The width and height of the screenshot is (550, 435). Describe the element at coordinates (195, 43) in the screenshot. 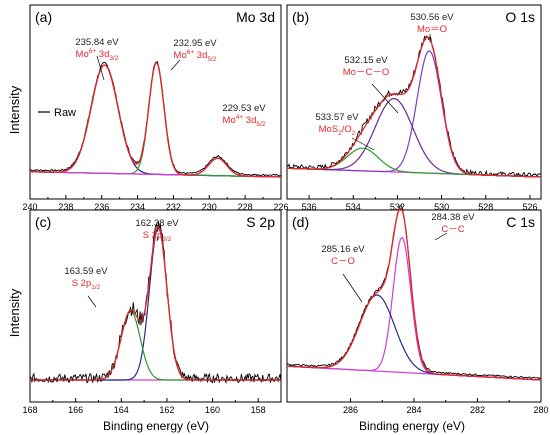

I see `peak-value-label: 232.95 eV` at that location.